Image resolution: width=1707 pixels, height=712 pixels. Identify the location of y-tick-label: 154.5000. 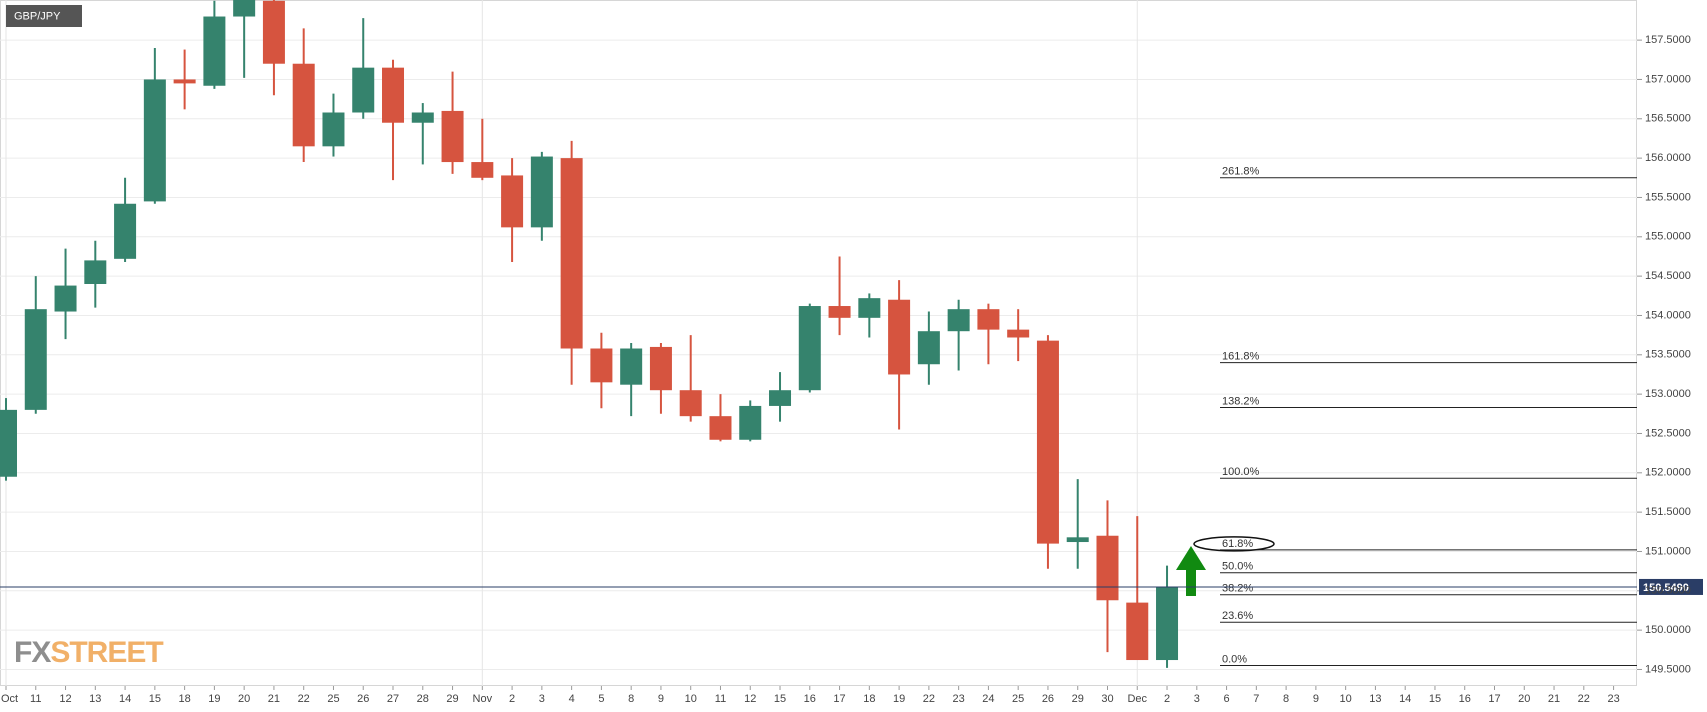
(1668, 276).